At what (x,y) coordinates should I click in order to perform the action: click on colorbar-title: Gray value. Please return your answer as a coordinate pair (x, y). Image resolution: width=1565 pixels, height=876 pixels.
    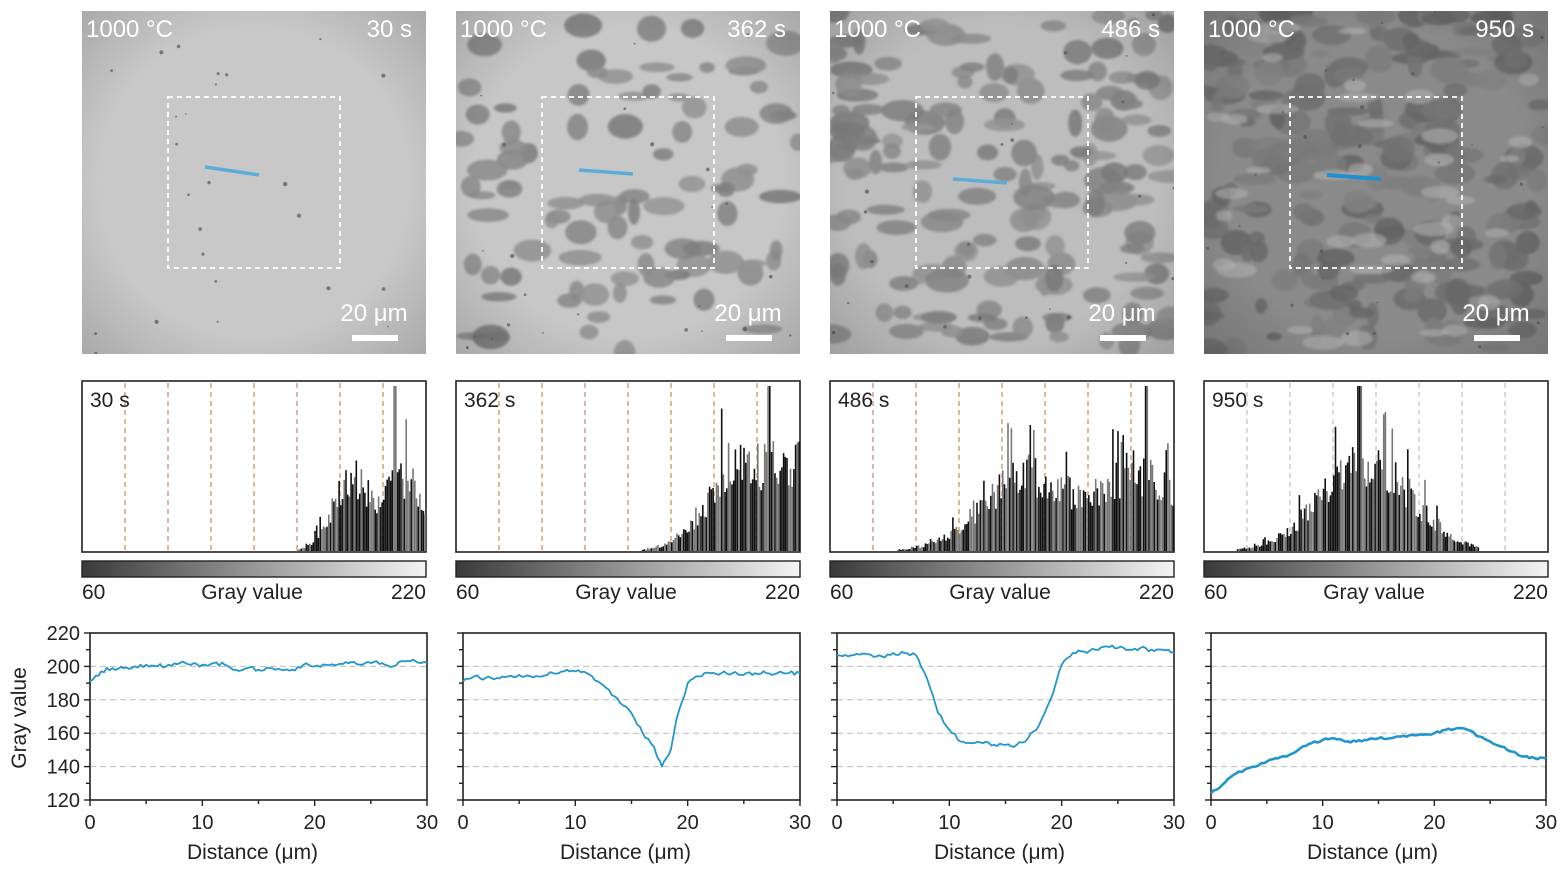
    Looking at the image, I should click on (252, 592).